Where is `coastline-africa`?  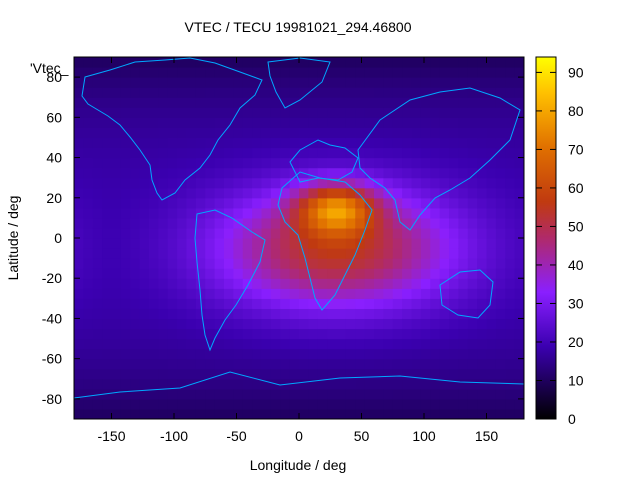
coastline-africa is located at coordinates (325, 241).